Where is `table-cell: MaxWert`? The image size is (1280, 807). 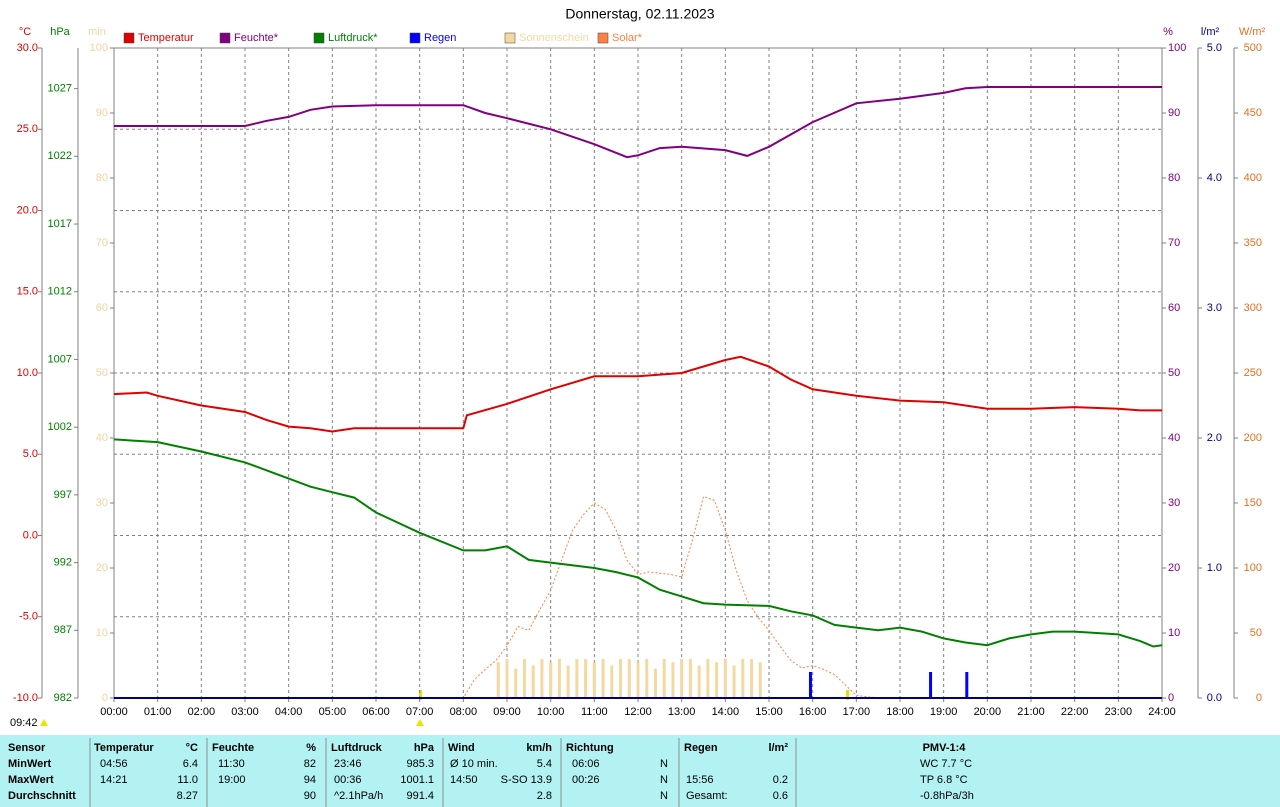
table-cell: MaxWert is located at coordinates (31, 780).